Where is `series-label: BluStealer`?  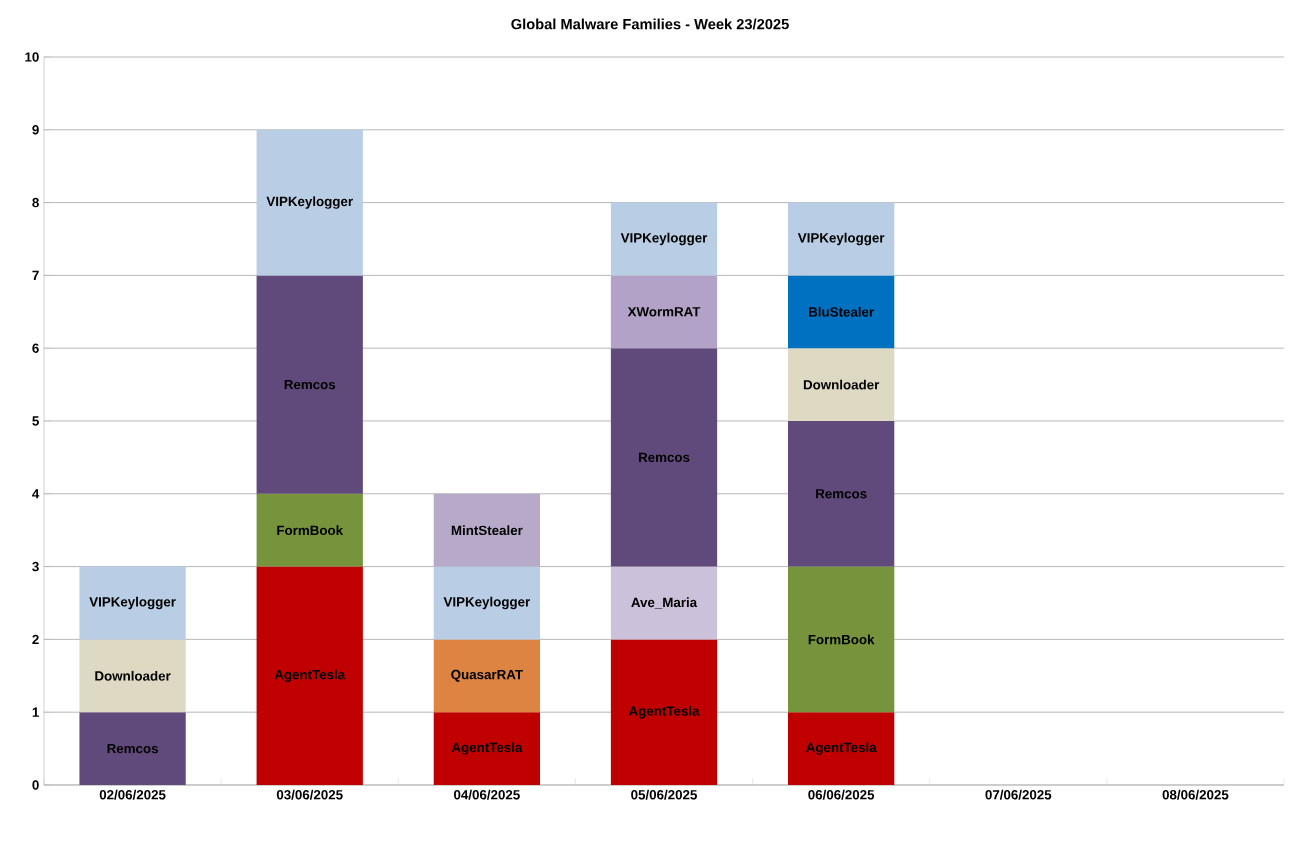 series-label: BluStealer is located at coordinates (841, 311).